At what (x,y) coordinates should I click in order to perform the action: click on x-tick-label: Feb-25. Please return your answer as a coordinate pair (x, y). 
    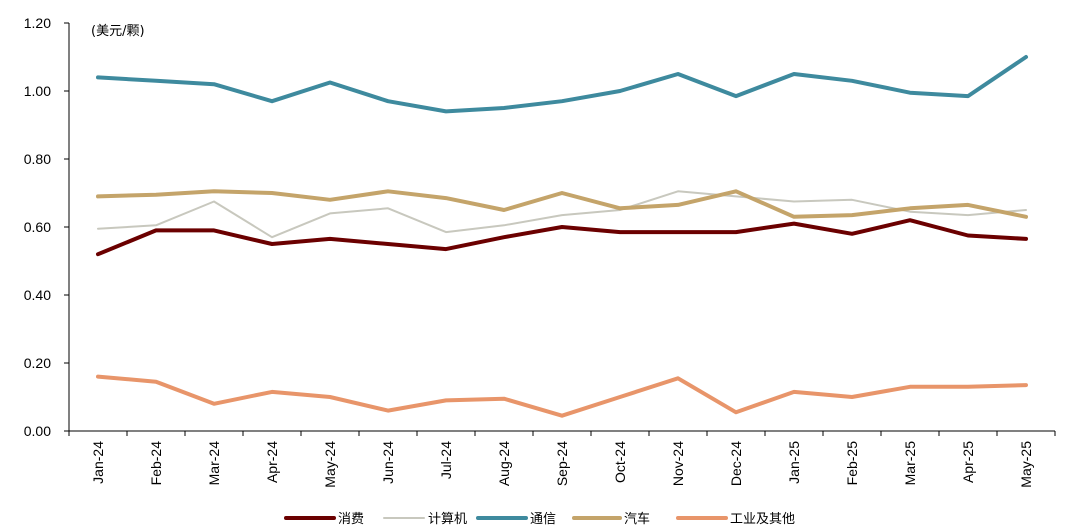
    Looking at the image, I should click on (852, 463).